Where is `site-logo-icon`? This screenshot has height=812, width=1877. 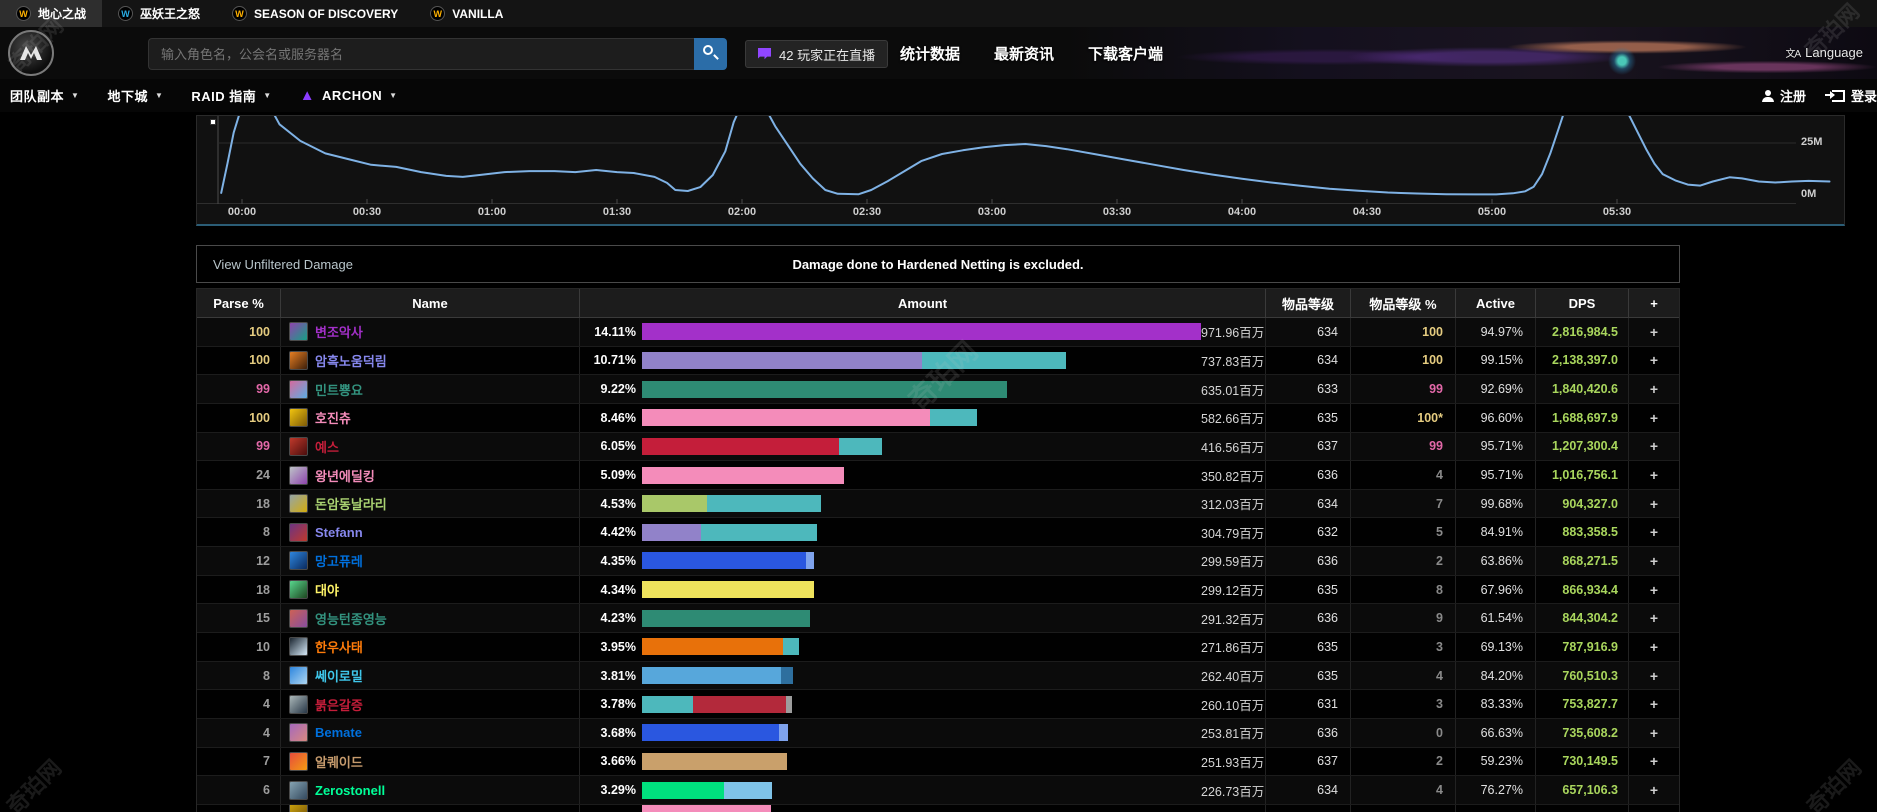
site-logo-icon is located at coordinates (31, 53).